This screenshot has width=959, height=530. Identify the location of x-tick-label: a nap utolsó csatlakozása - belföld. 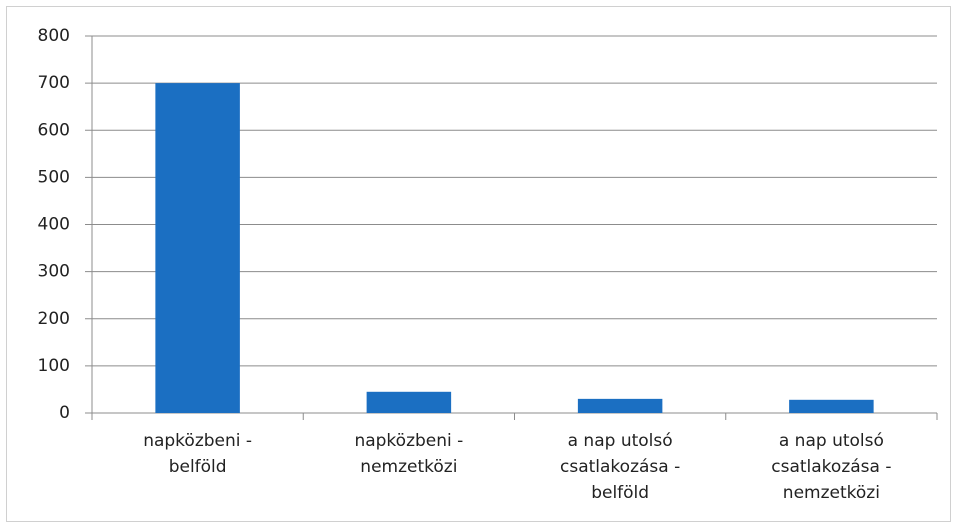
(620, 467).